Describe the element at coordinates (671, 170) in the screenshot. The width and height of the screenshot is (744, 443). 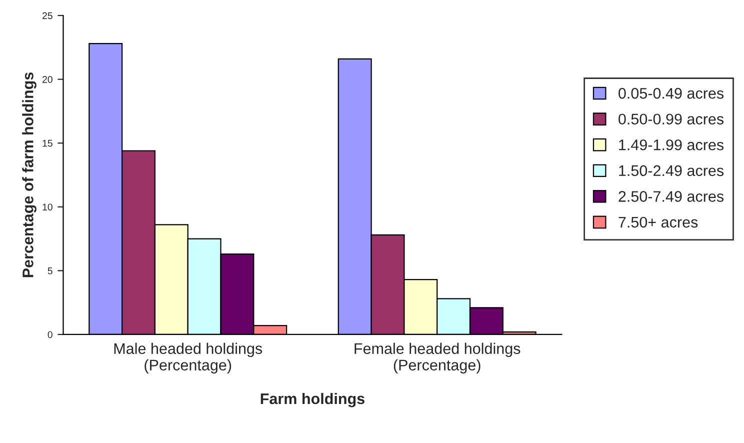
I see `legend-label: 1.50-2.49 acres` at that location.